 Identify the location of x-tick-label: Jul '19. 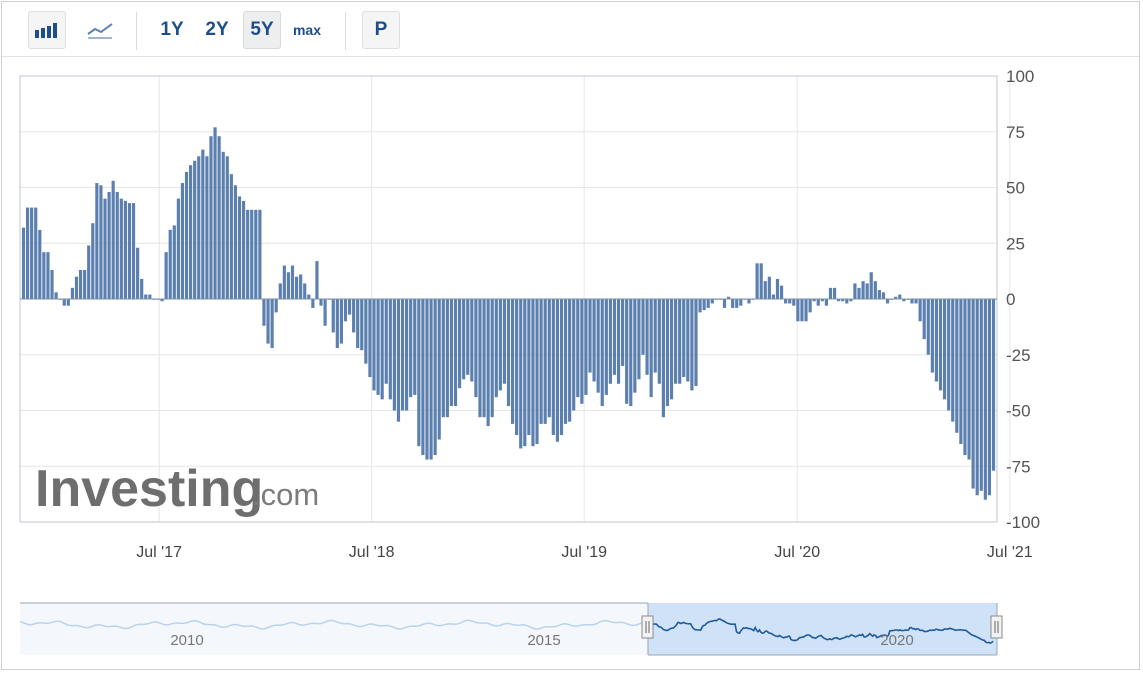
(584, 552).